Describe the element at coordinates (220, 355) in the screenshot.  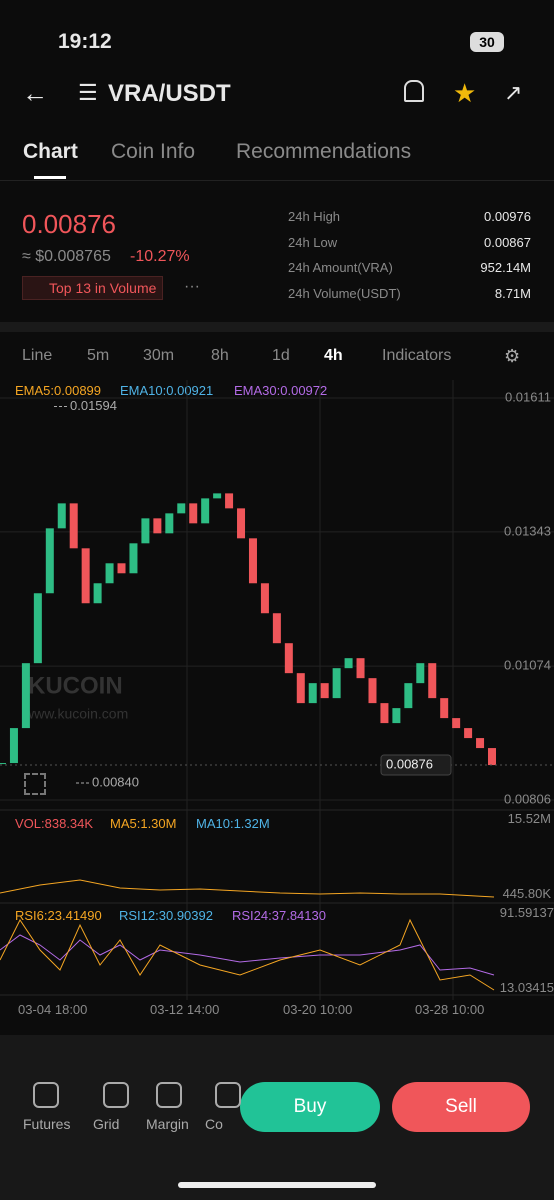
I see `interval: 8h` at that location.